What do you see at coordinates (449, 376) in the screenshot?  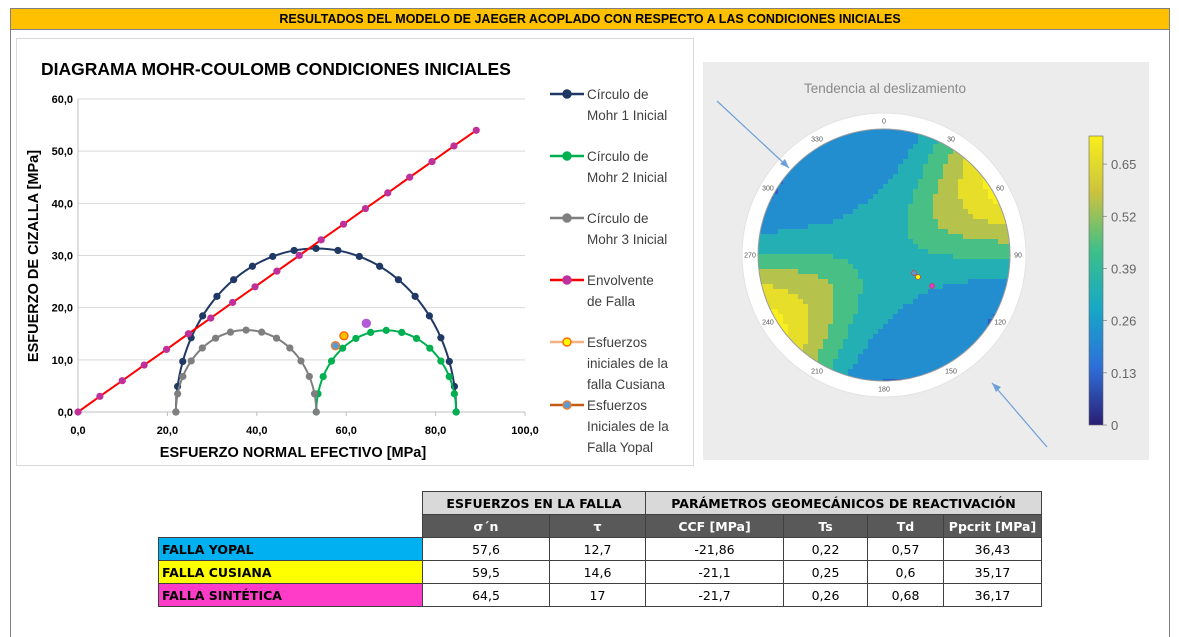 I see `mohr-circle-2-marker` at bounding box center [449, 376].